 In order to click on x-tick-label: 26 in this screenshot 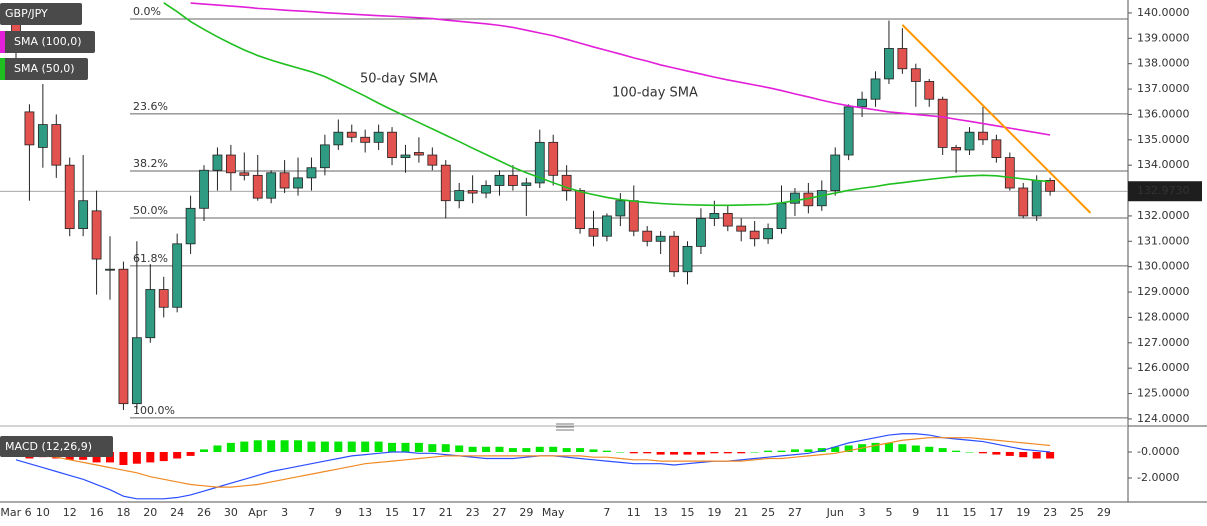, I will do `click(204, 512)`.